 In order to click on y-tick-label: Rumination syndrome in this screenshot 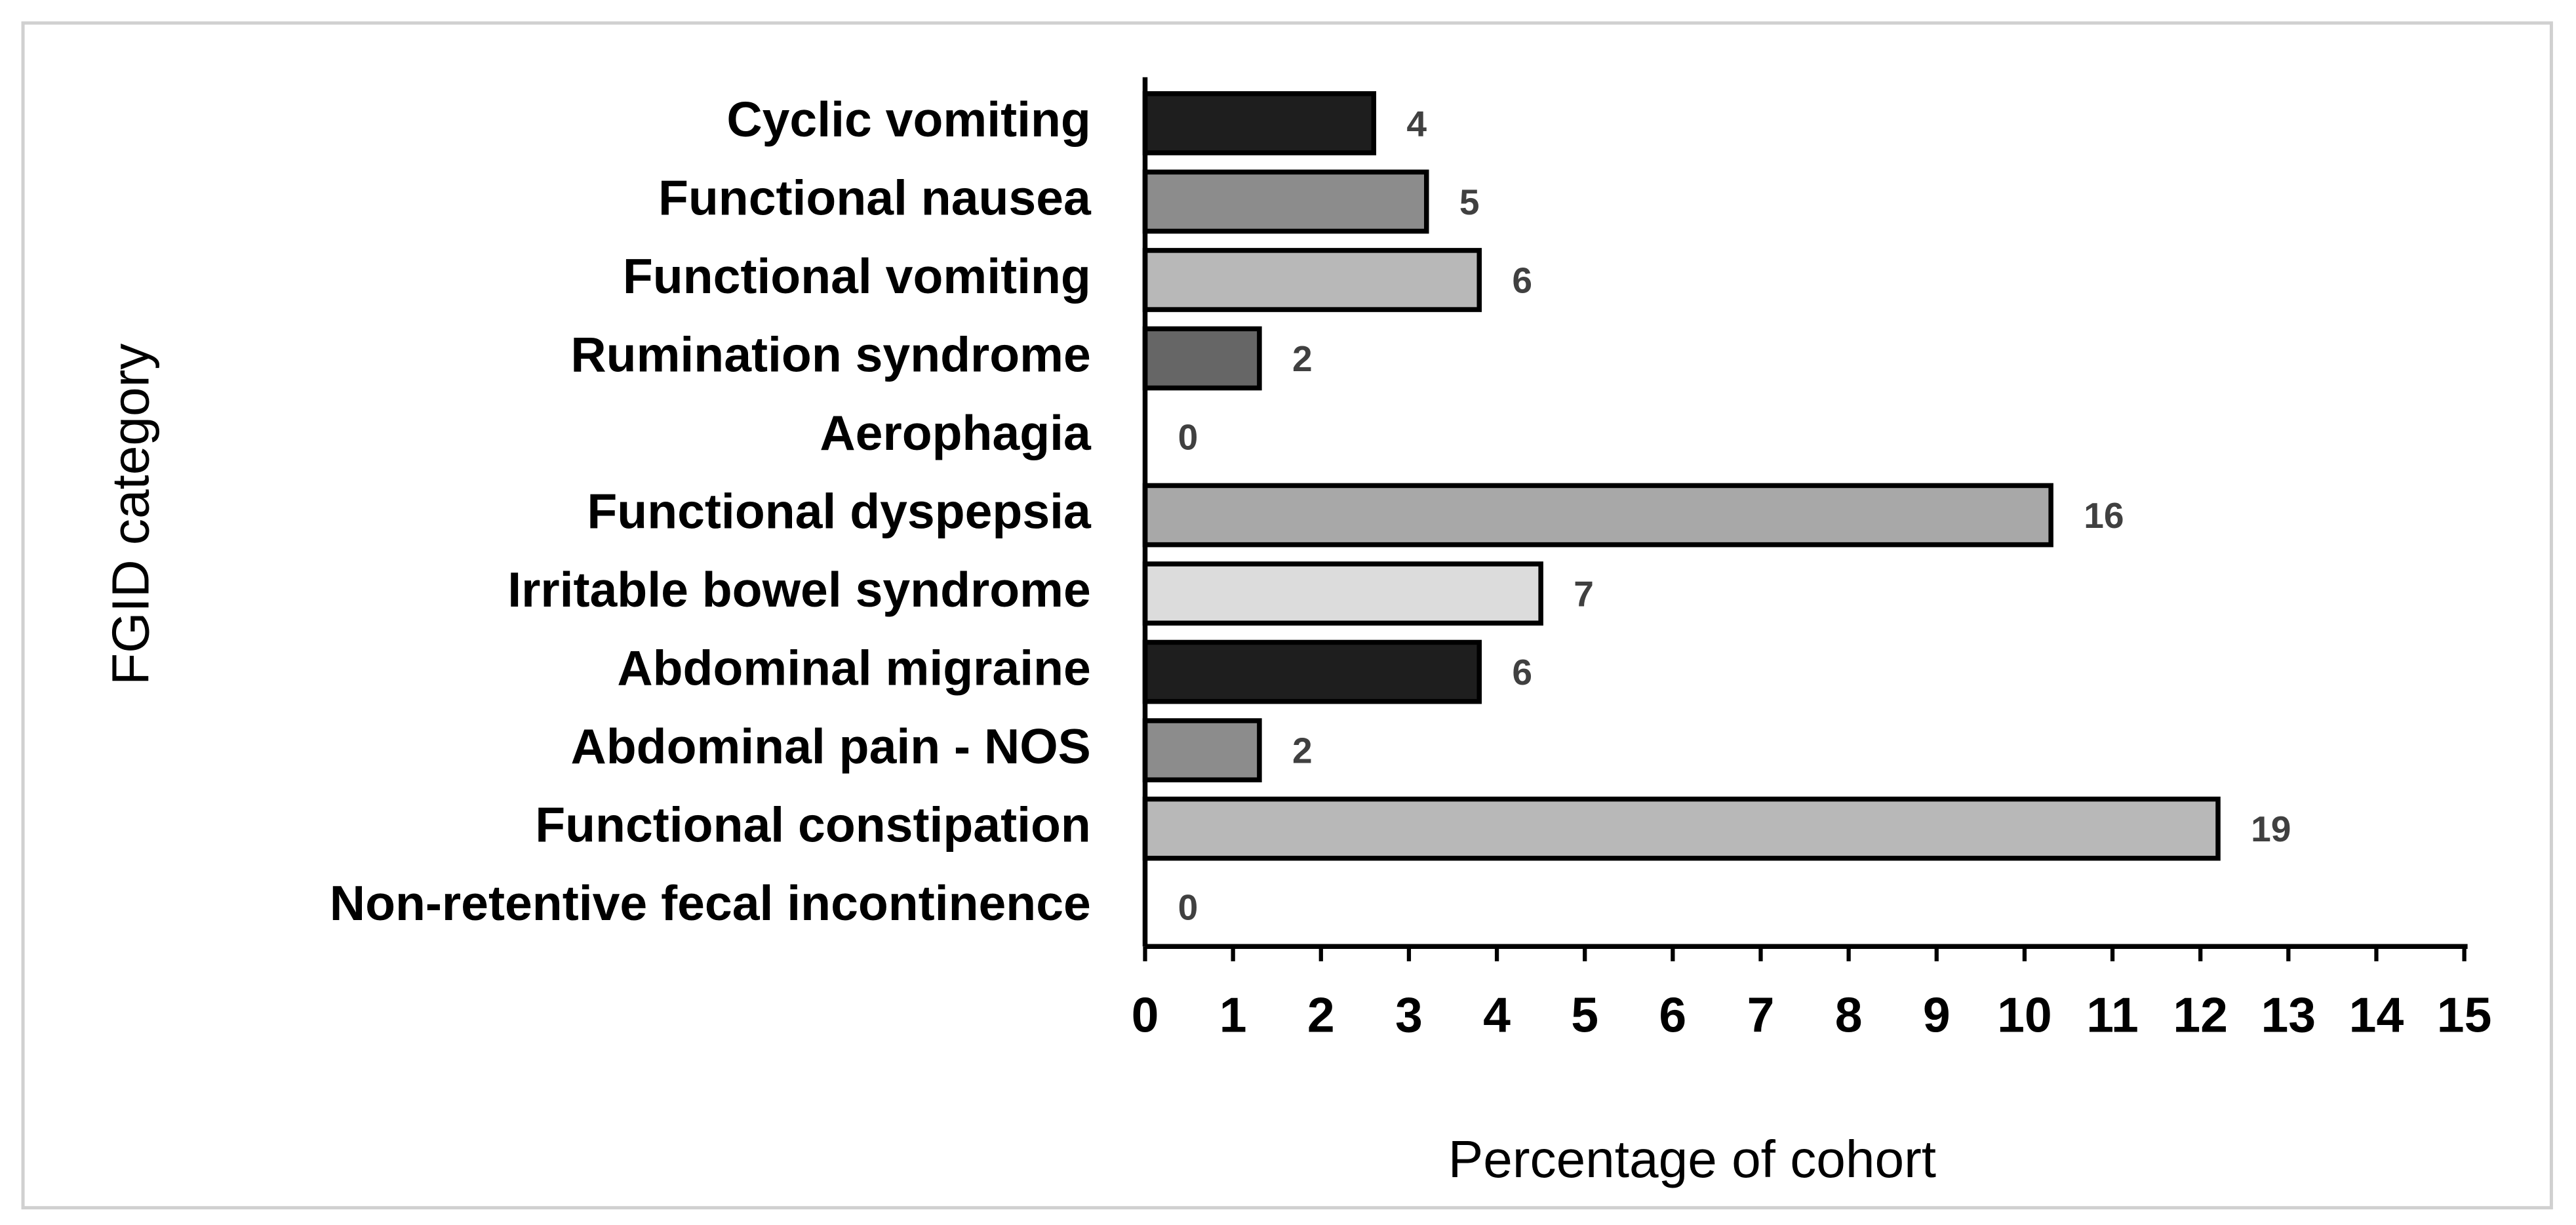, I will do `click(830, 354)`.